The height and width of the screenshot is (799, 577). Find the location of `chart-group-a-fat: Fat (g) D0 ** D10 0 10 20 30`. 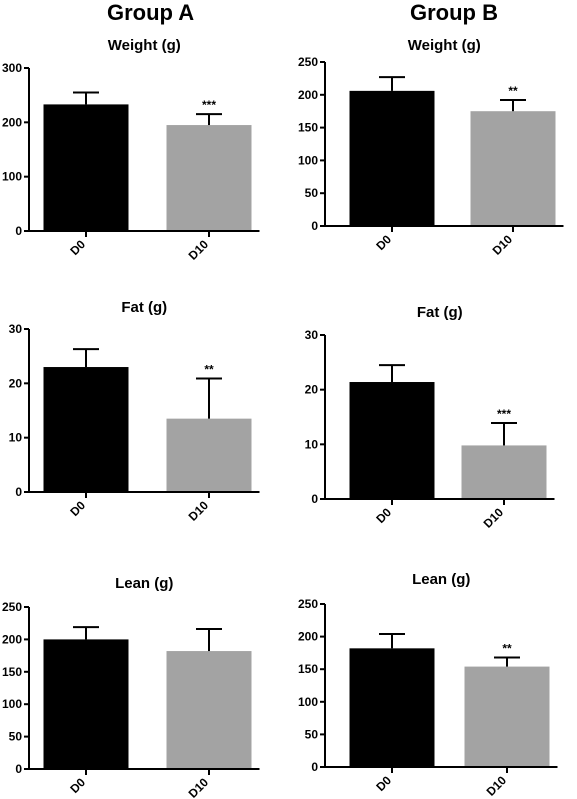

chart-group-a-fat: Fat (g) D0 ** D10 0 10 20 30 is located at coordinates (134, 411).